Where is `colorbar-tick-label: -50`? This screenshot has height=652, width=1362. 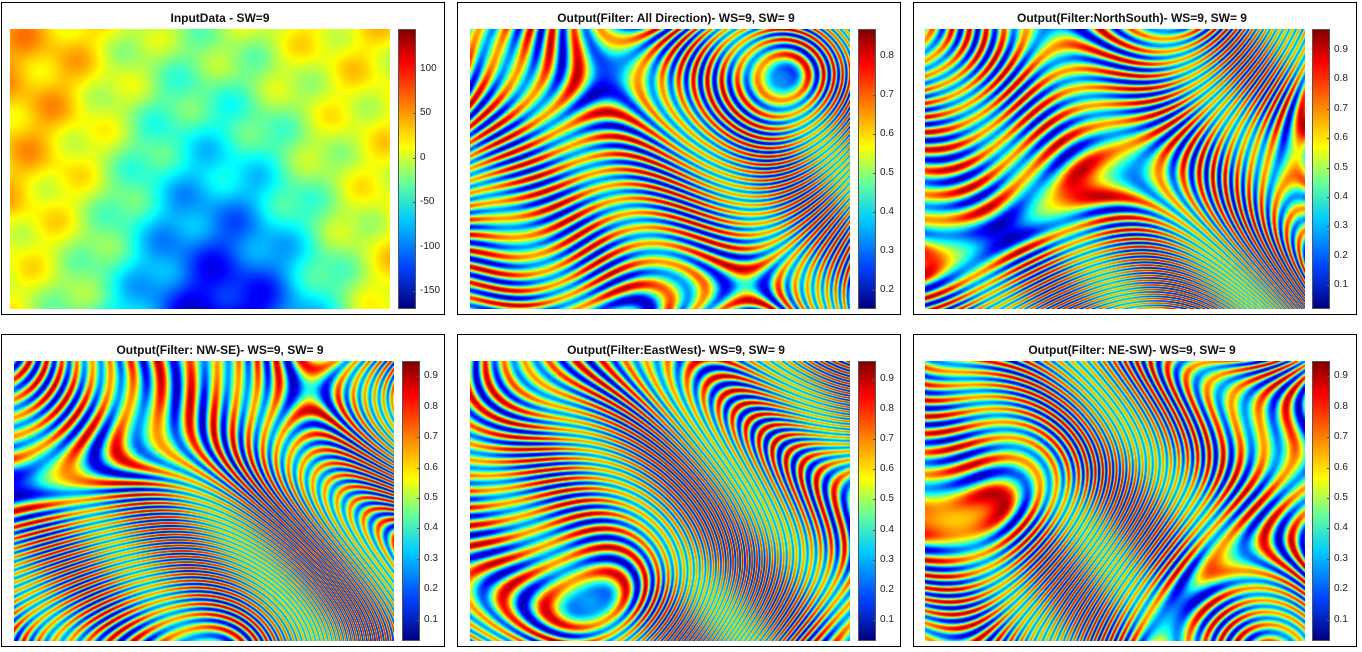 colorbar-tick-label: -50 is located at coordinates (427, 202).